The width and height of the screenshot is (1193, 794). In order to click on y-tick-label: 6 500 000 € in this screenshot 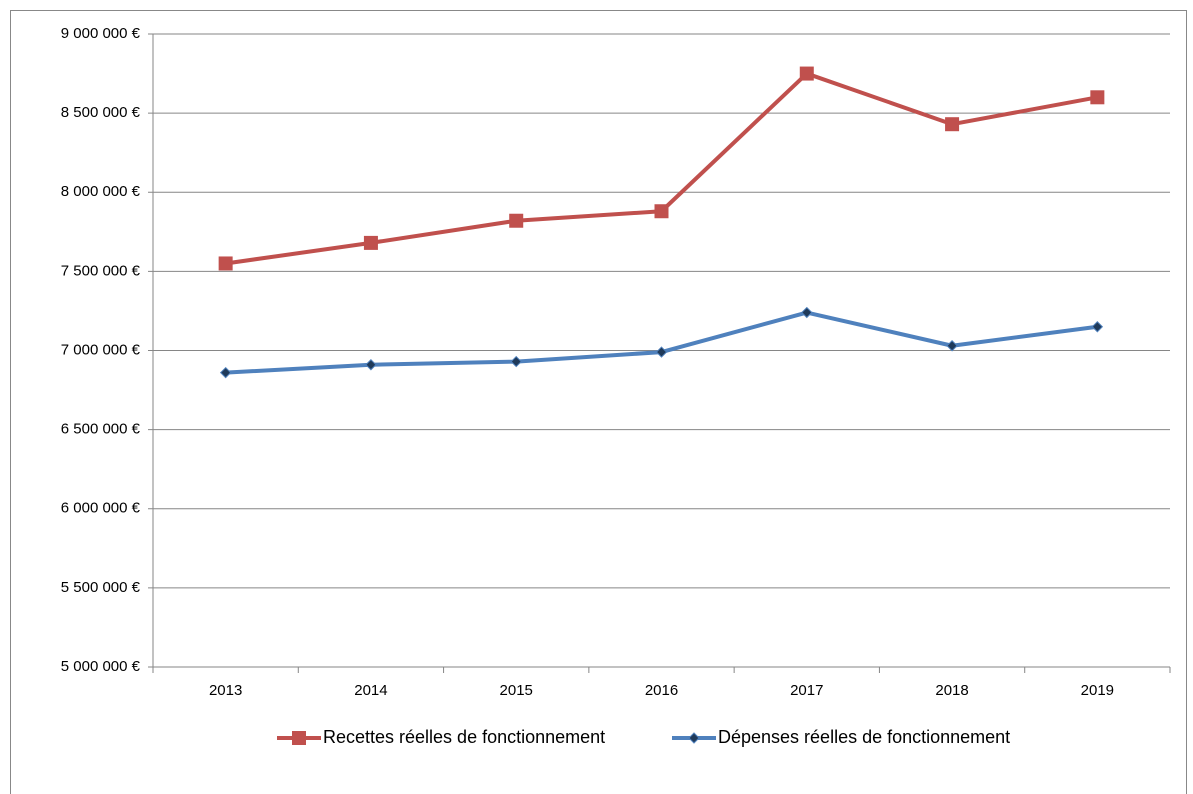, I will do `click(101, 429)`.